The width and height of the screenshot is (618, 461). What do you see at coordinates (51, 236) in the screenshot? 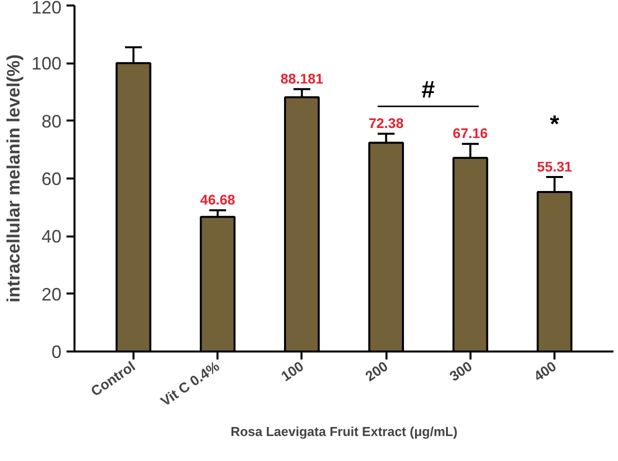
I see `y-tick-label: 40` at bounding box center [51, 236].